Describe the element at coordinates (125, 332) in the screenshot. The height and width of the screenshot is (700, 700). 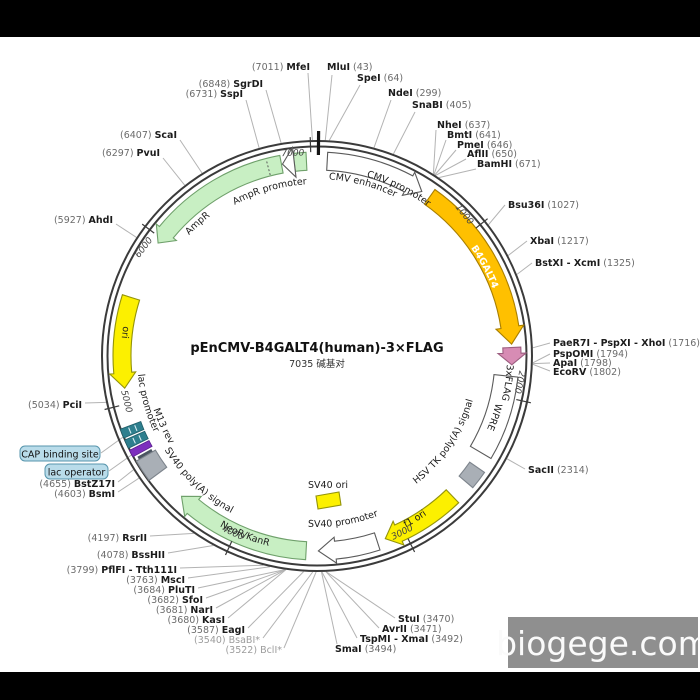
I see `ori-label: ori` at that location.